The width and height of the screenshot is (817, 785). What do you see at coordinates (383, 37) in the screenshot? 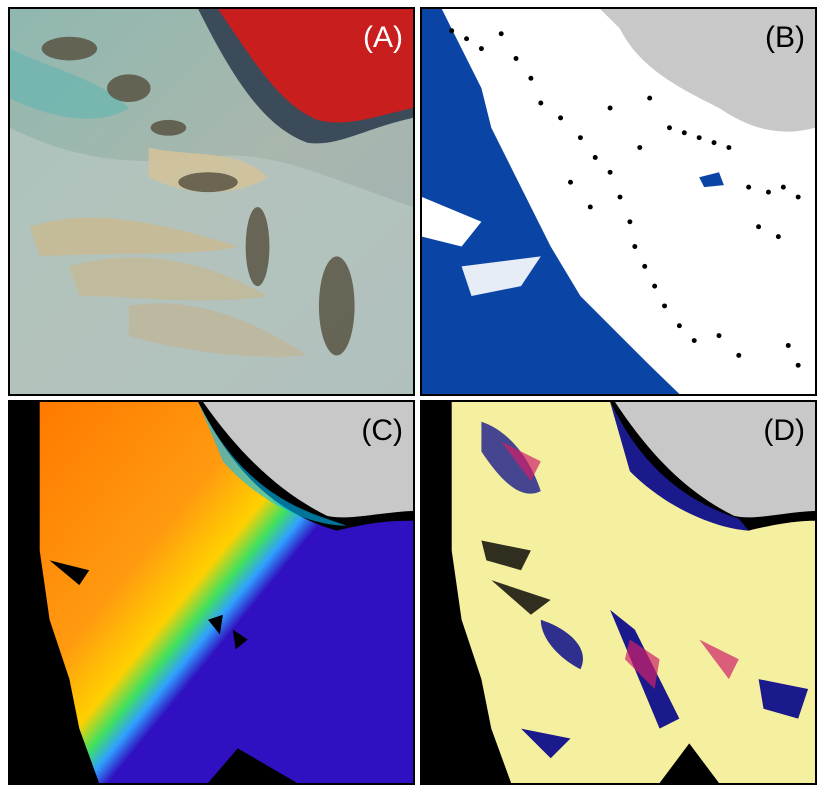
I see `panel-label: (A)` at bounding box center [383, 37].